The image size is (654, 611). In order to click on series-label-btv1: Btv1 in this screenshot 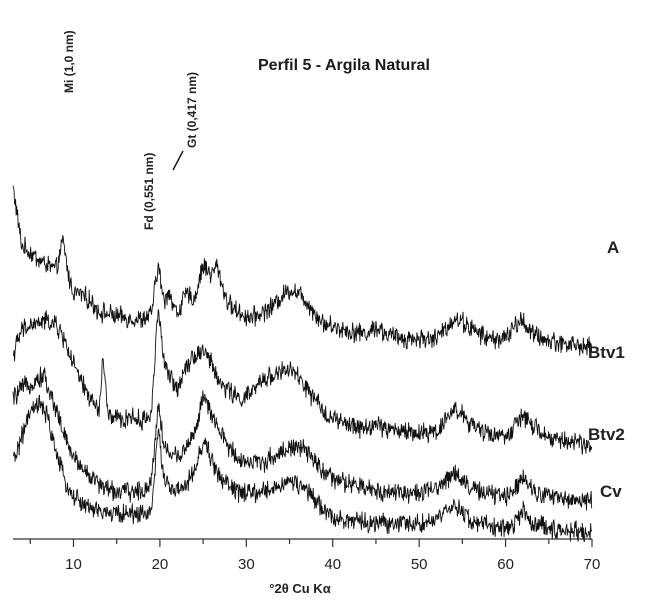, I will do `click(606, 352)`.